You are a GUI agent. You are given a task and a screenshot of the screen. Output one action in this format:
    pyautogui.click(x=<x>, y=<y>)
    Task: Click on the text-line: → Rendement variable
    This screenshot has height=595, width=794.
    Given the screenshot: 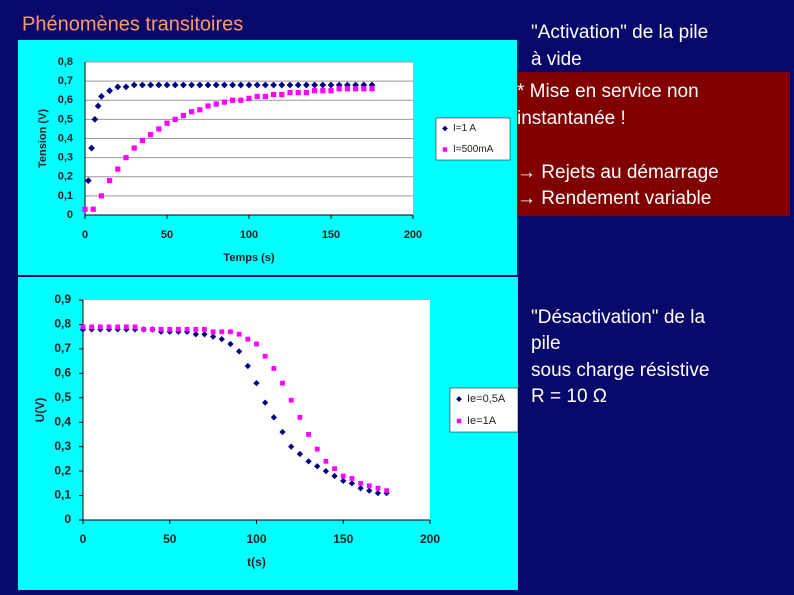 What is the action you would take?
    pyautogui.click(x=614, y=198)
    